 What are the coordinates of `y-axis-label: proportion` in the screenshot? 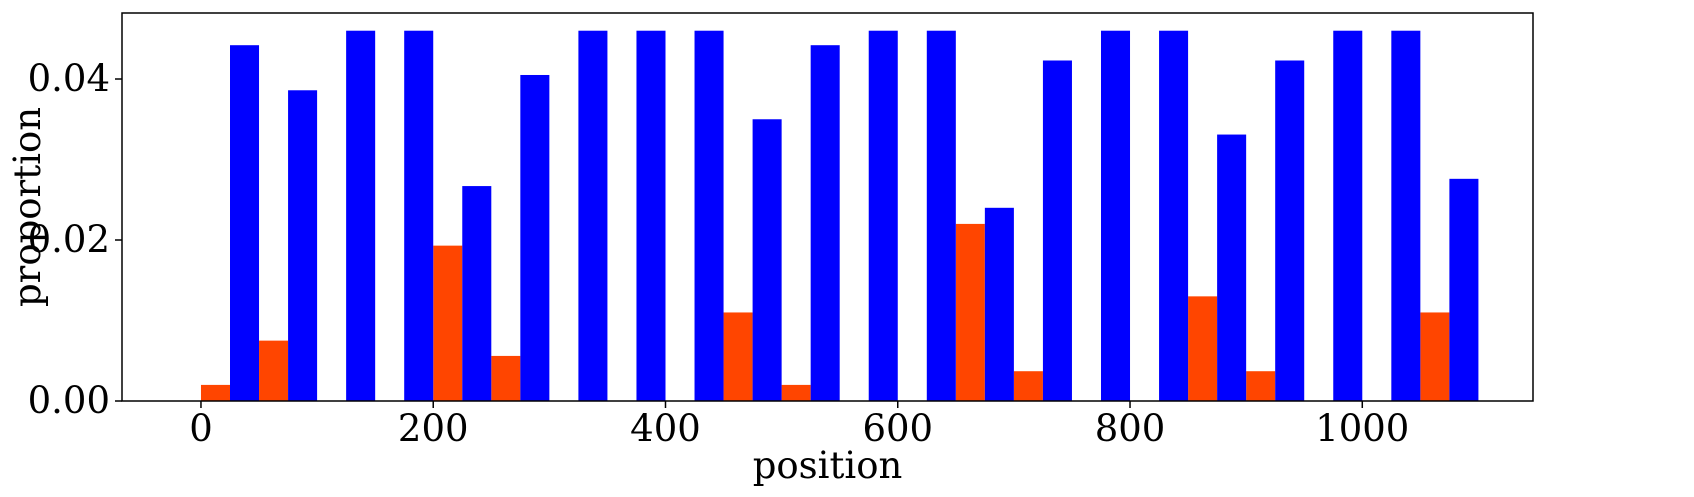 It's located at (27, 207).